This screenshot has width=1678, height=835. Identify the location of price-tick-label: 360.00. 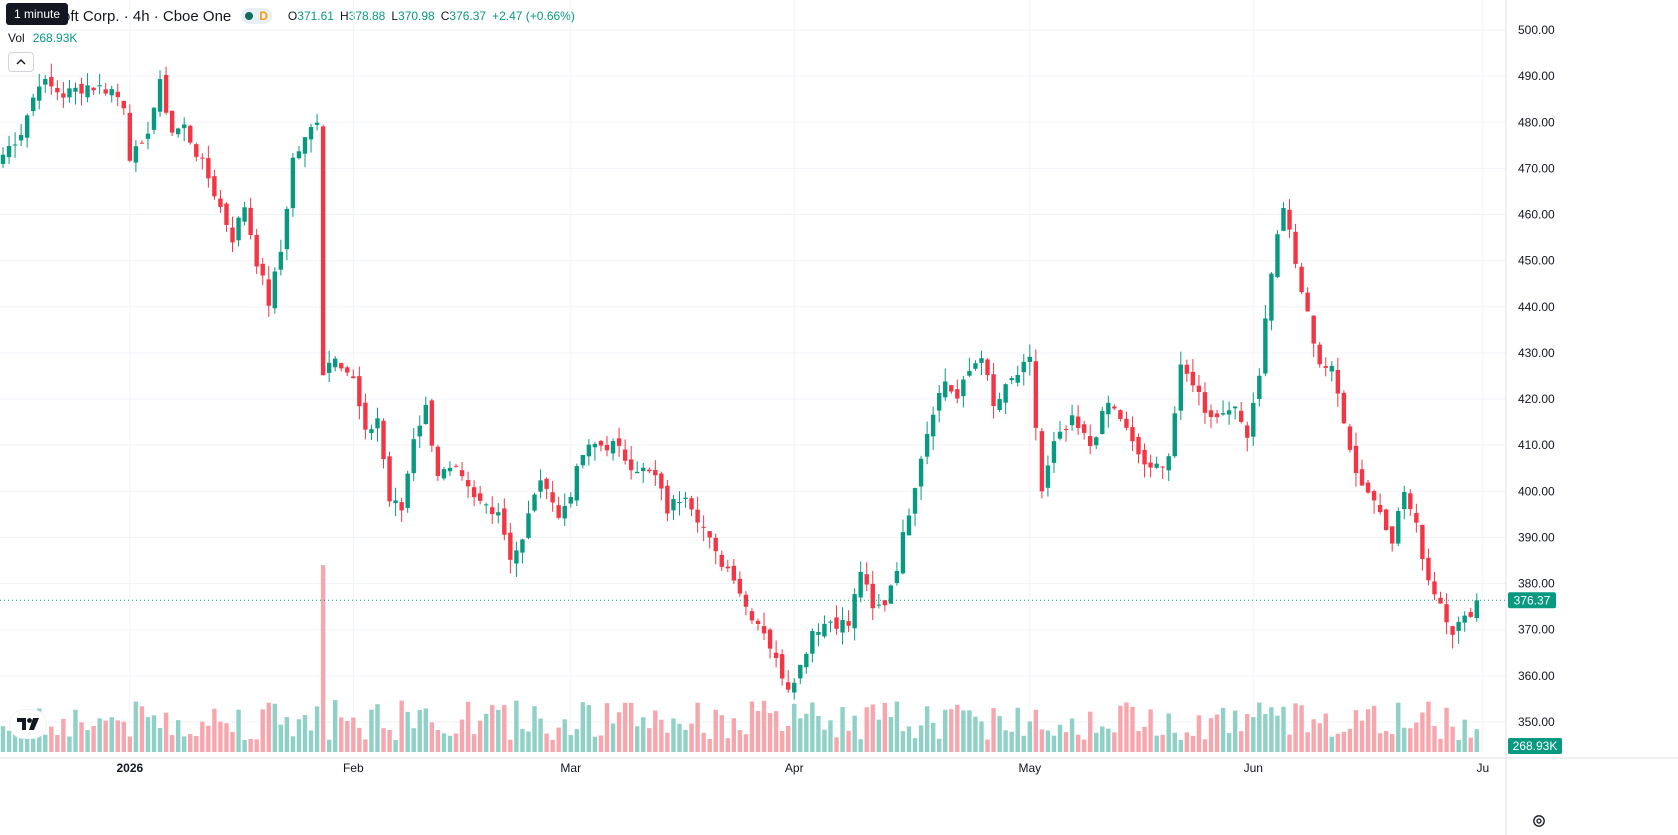
(1536, 676).